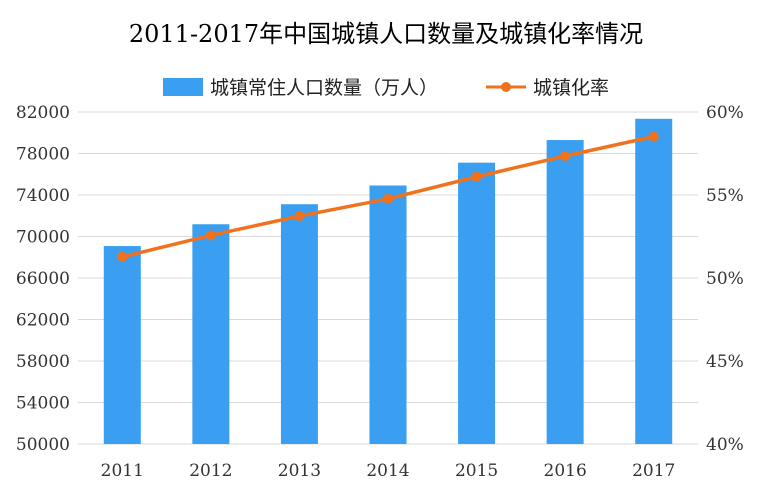 This screenshot has width=773, height=490. I want to click on right-axis-ticks: 40% 45% 50% 55% 60%, so click(725, 279).